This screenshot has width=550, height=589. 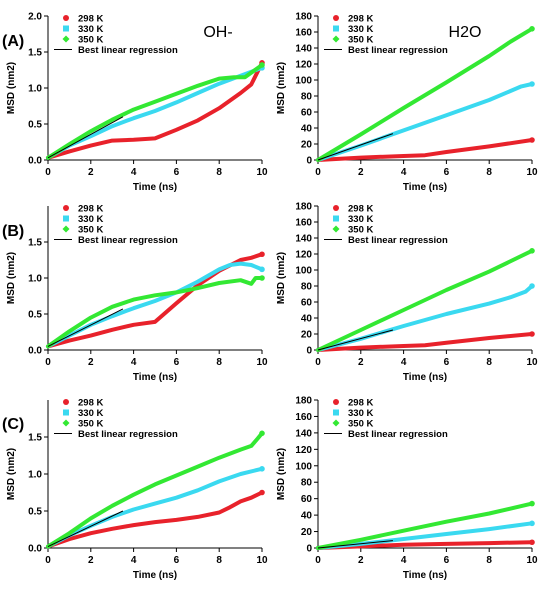 I want to click on x-tick-label: 2, so click(x=91, y=362).